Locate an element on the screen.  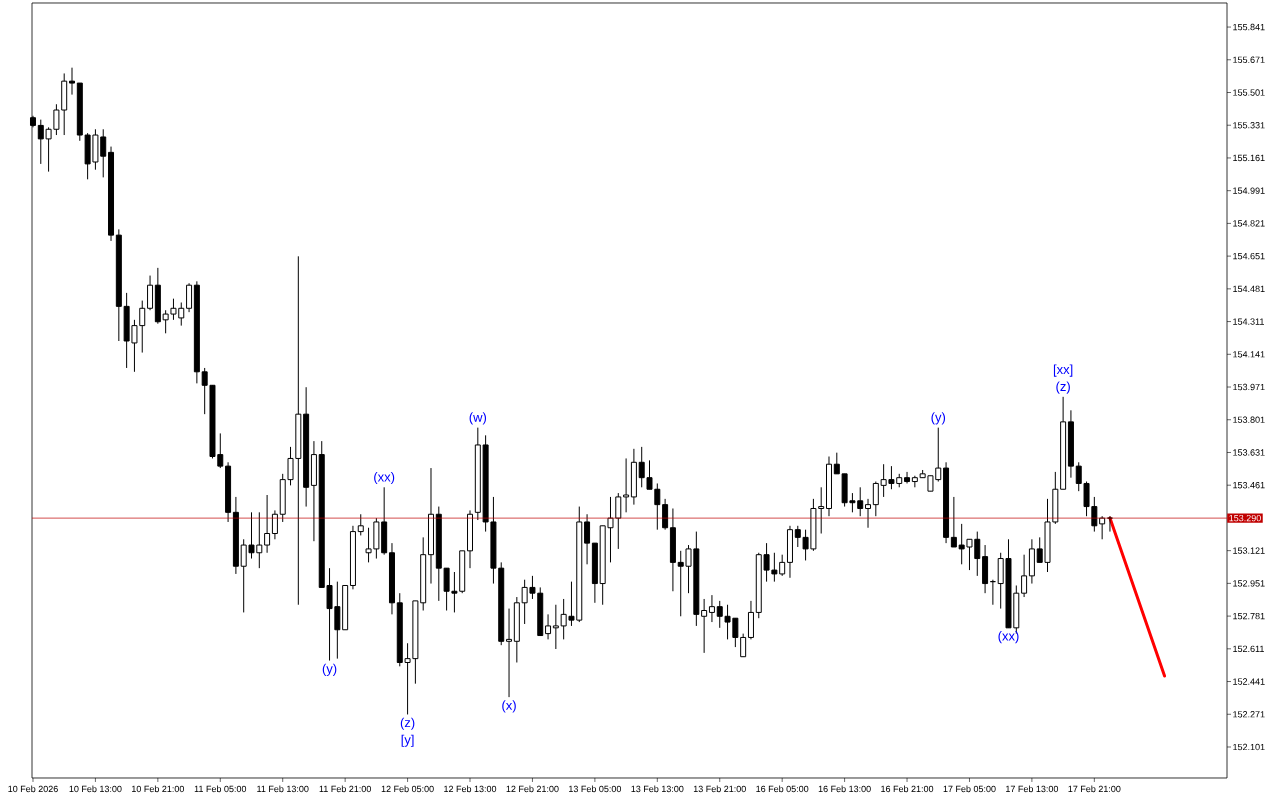
y-tick-label: 155.841 is located at coordinates (1249, 27).